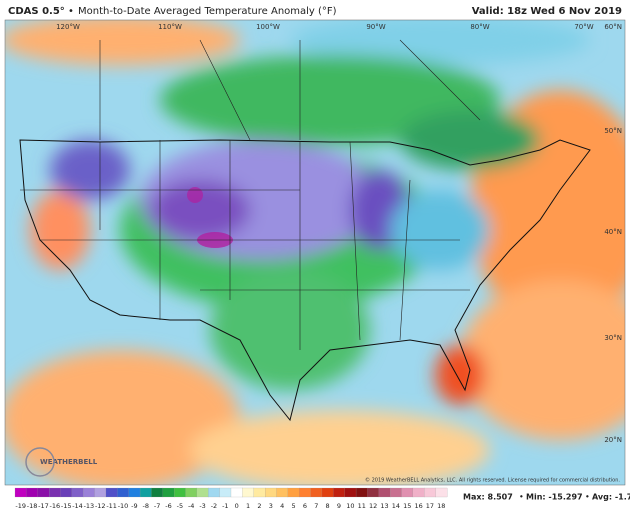  Describe the element at coordinates (69, 462) in the screenshot. I see `logo: WEATHERBELL` at that location.